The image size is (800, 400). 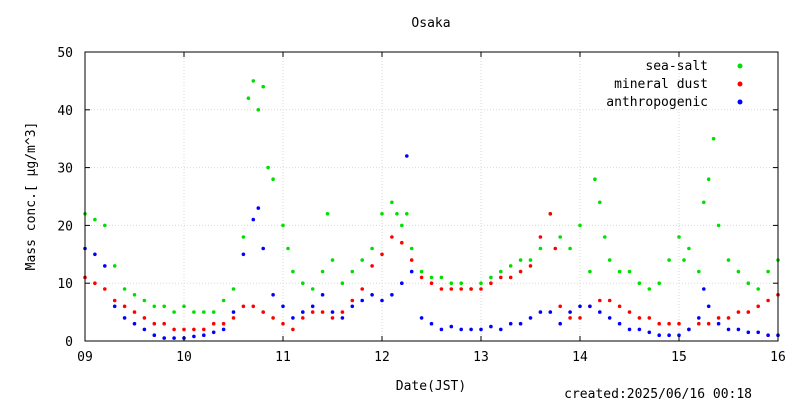 I want to click on y-tick-label: 40, so click(x=65, y=111).